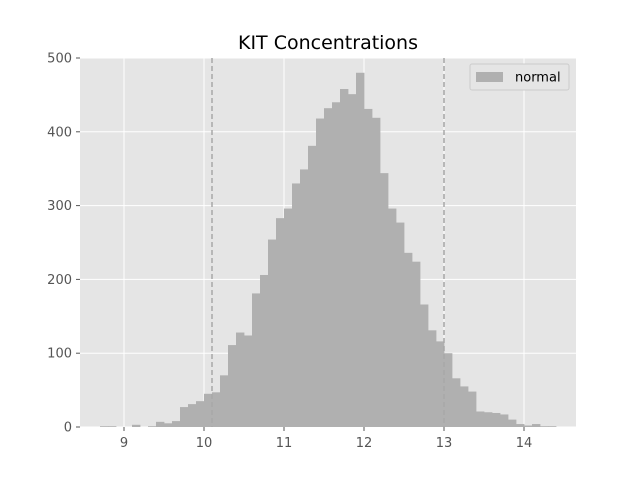  Describe the element at coordinates (63, 244) in the screenshot. I see `y-axis: 0 100 200 300 400 500` at that location.